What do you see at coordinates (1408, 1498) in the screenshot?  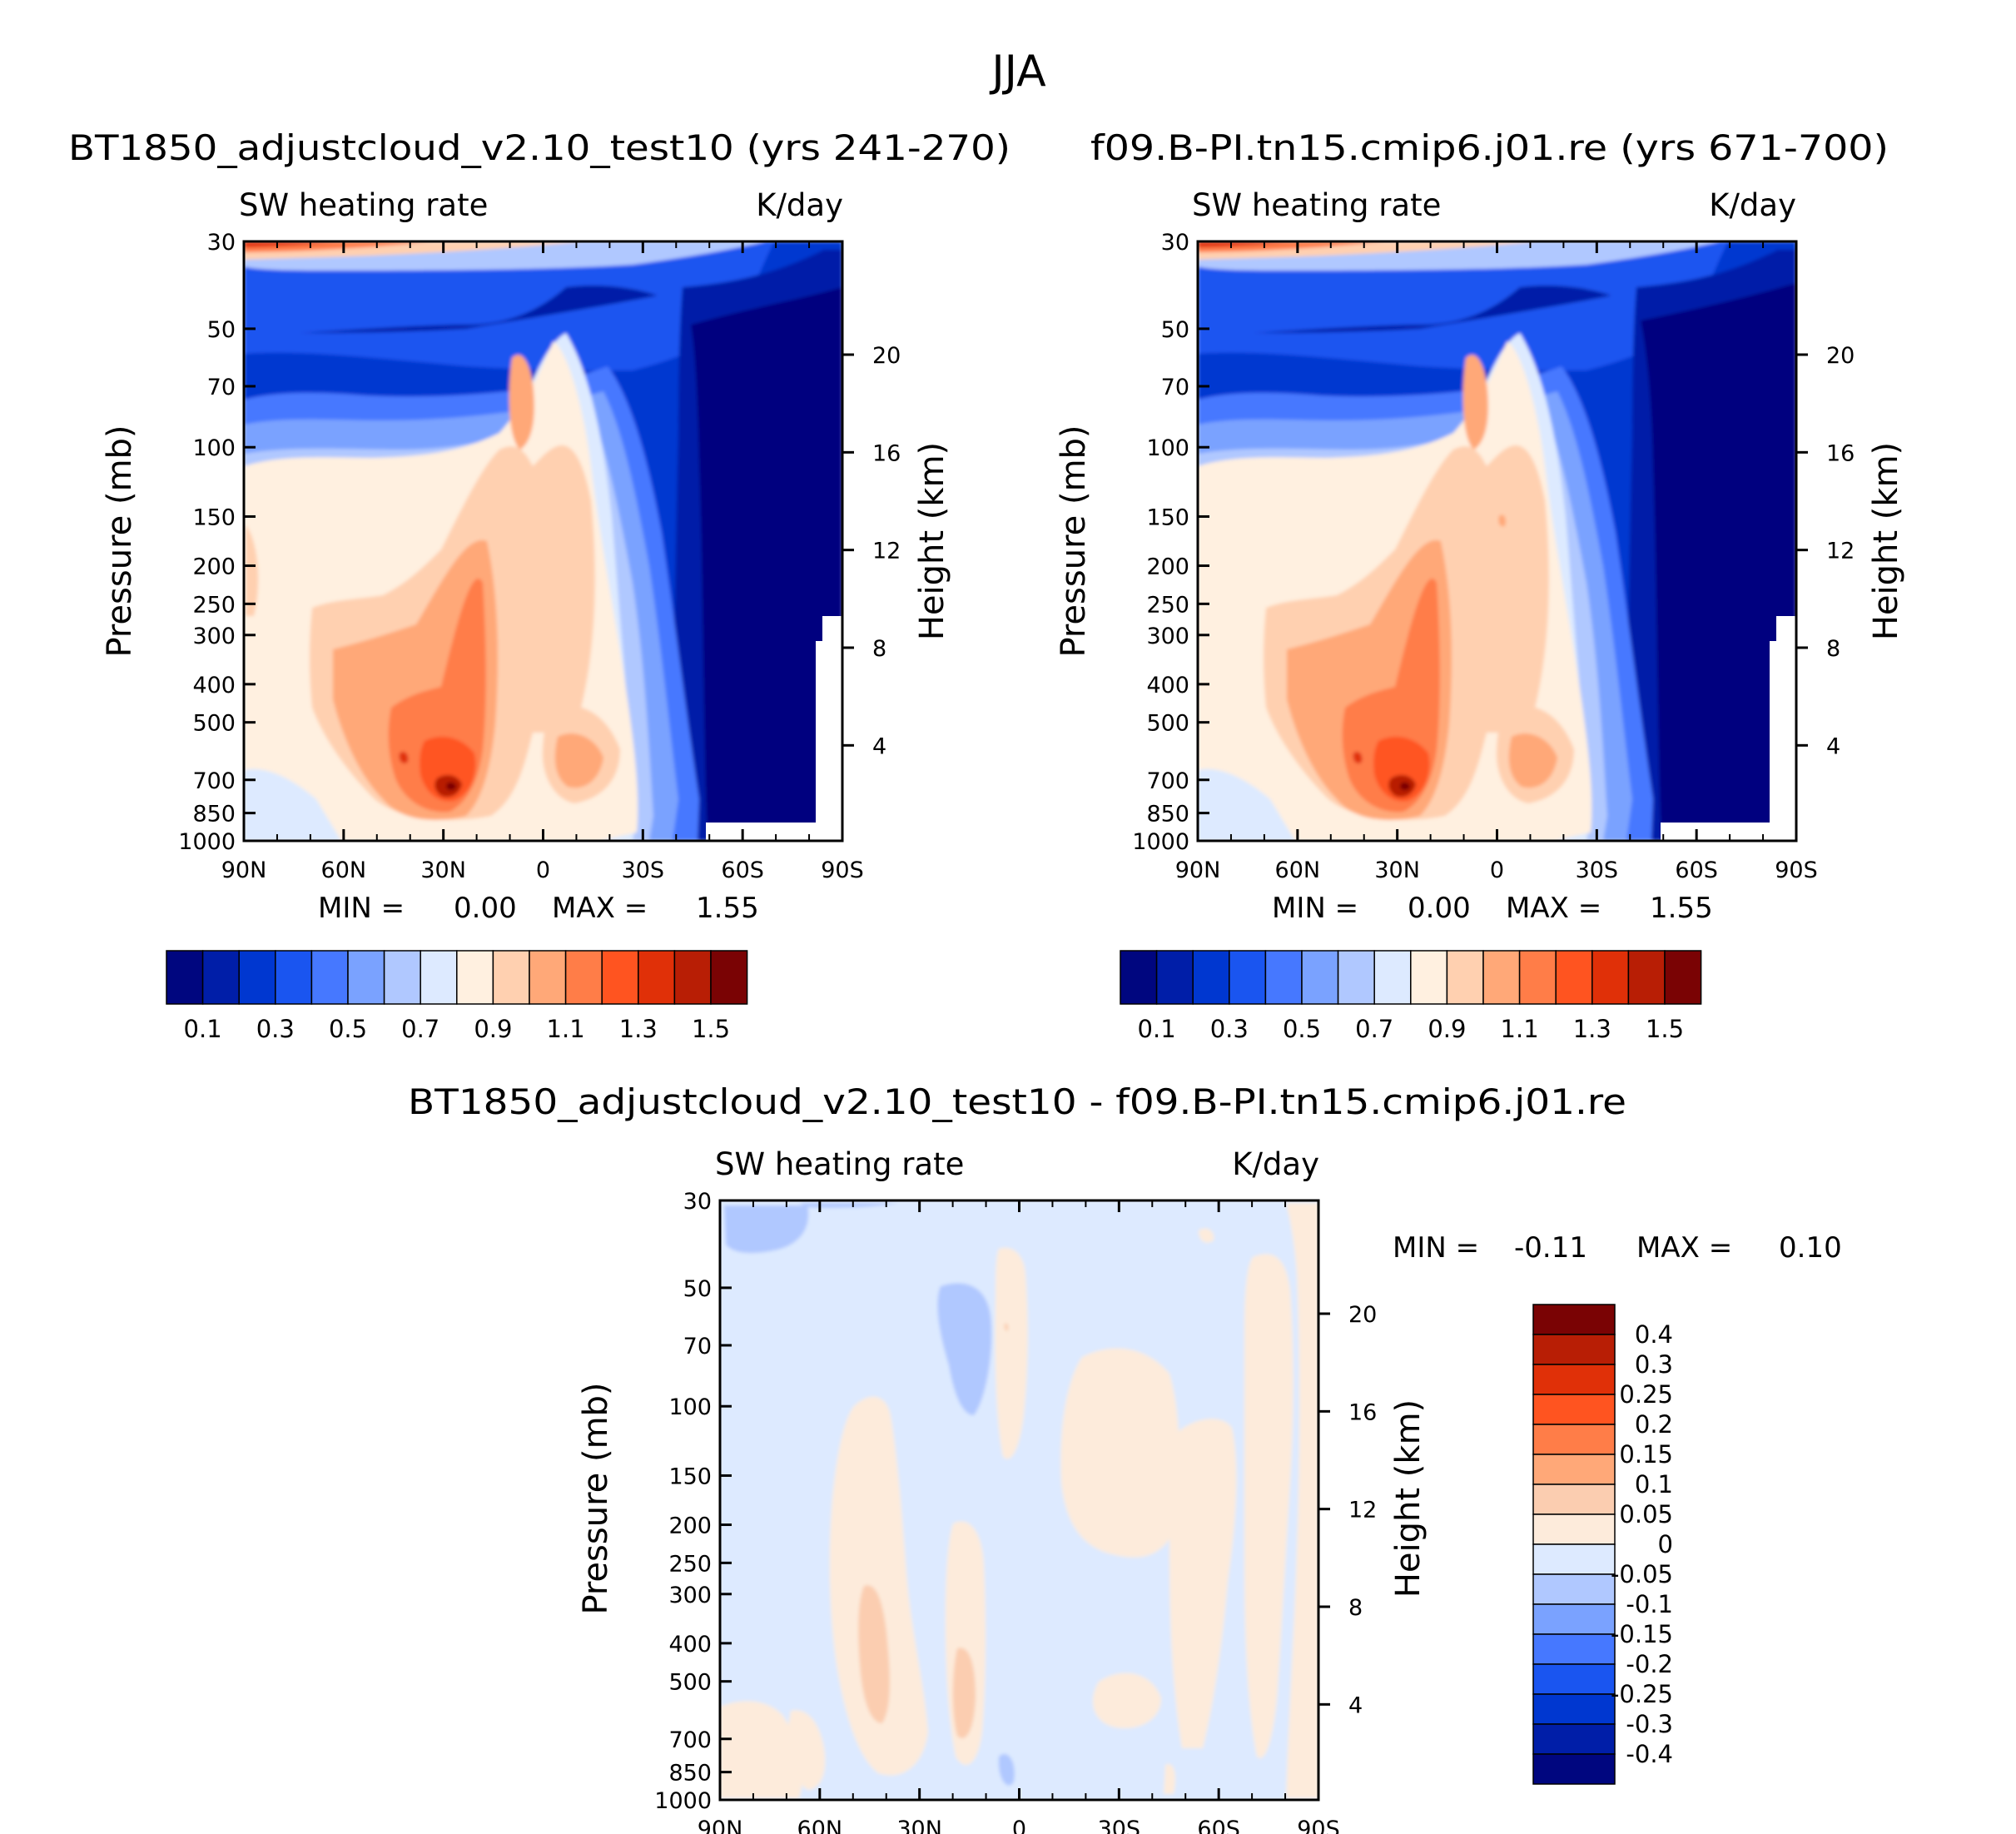 I see `panel-3-y2label: Height (km)` at bounding box center [1408, 1498].